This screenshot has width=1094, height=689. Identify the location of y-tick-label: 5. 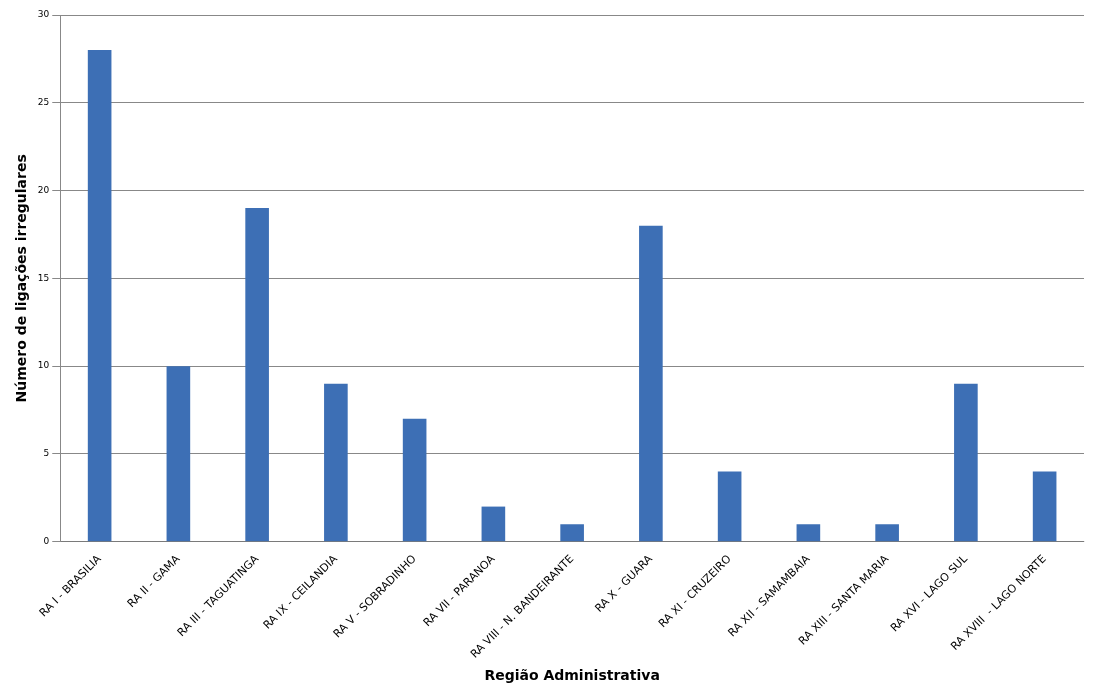
(46, 453).